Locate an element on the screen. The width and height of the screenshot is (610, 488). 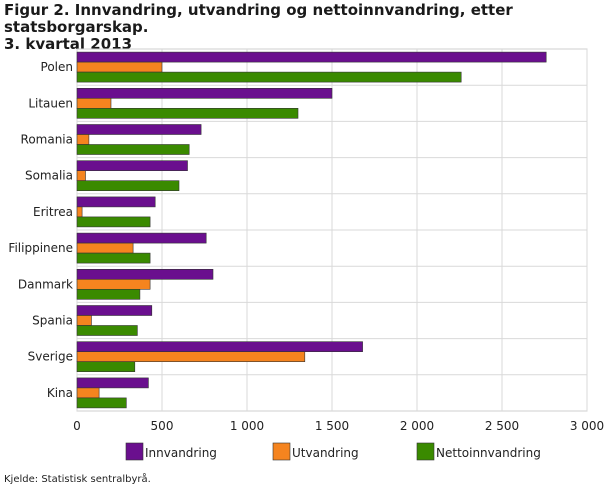
x-tick-label: 500 is located at coordinates (162, 426).